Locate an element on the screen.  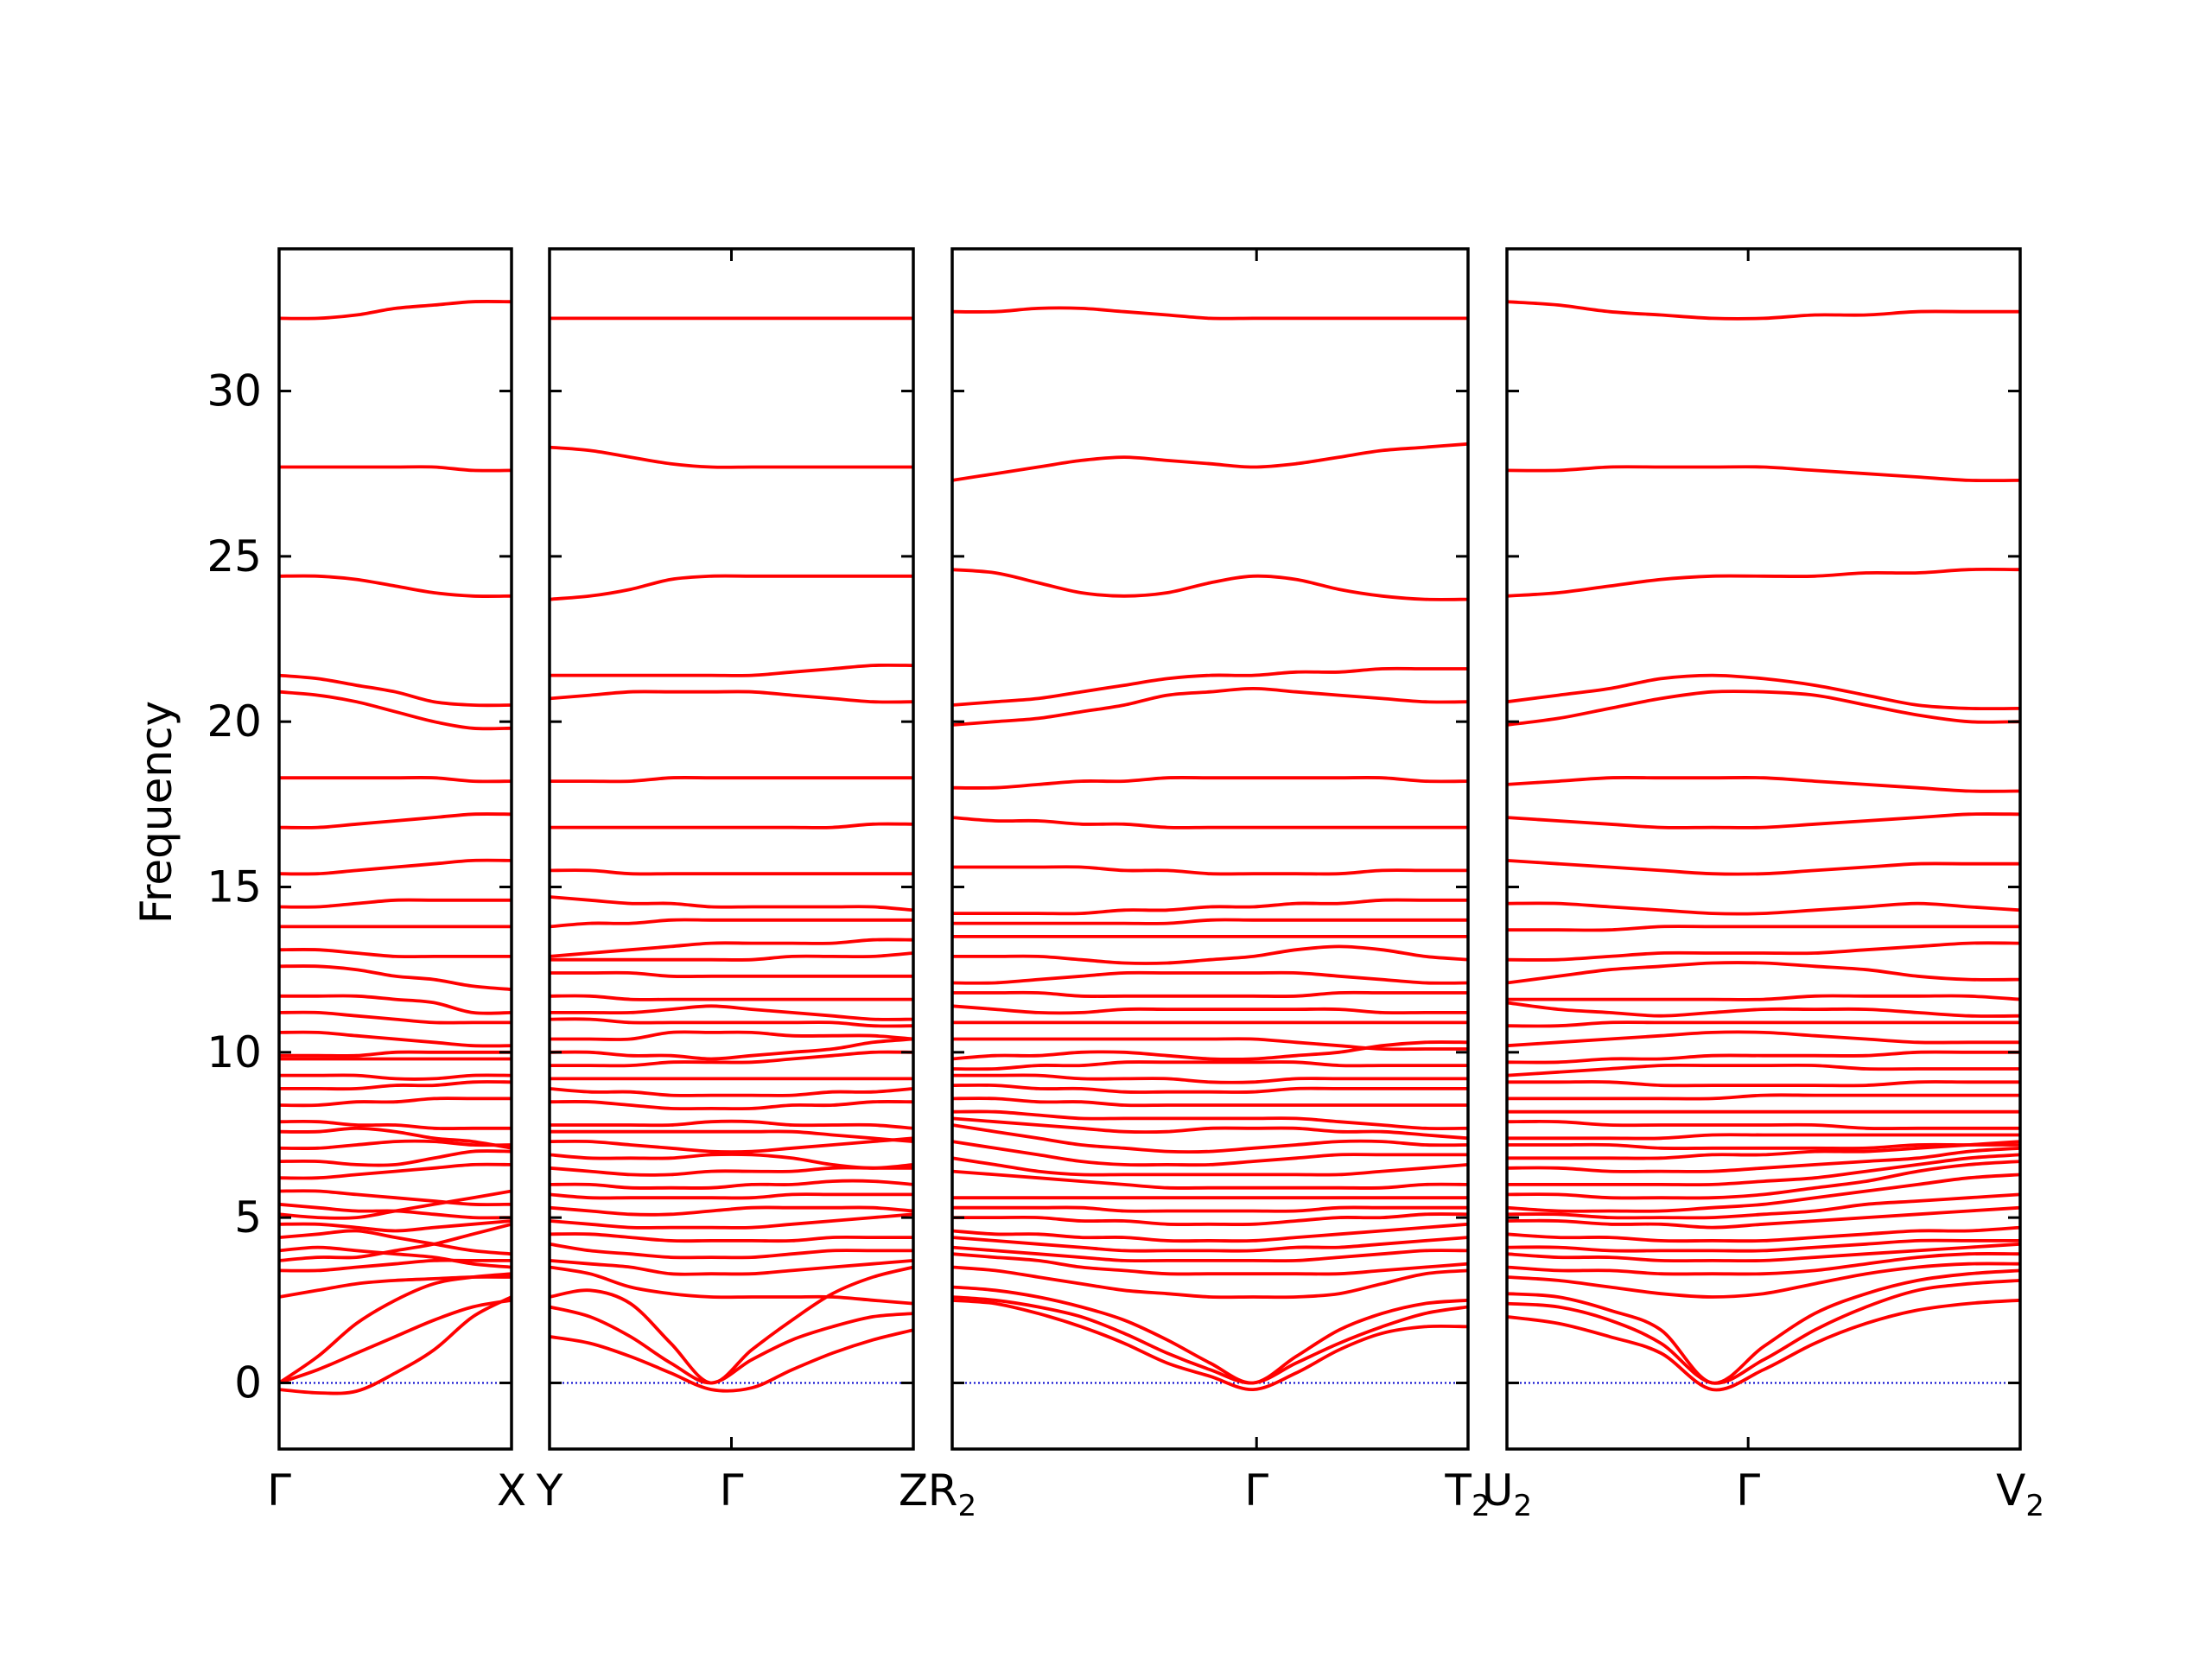
y-axis-title: Frequency is located at coordinates (156, 812).